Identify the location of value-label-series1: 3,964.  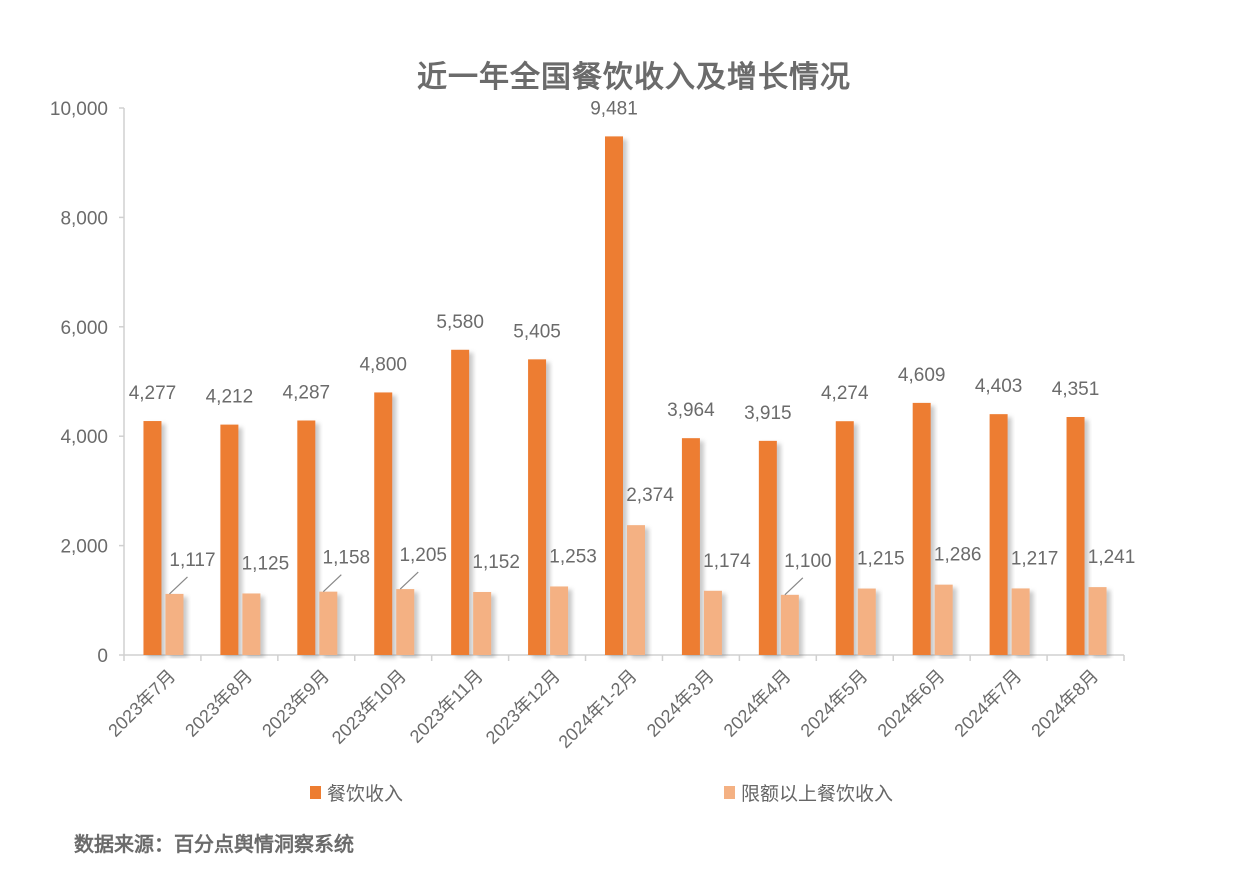
(691, 410).